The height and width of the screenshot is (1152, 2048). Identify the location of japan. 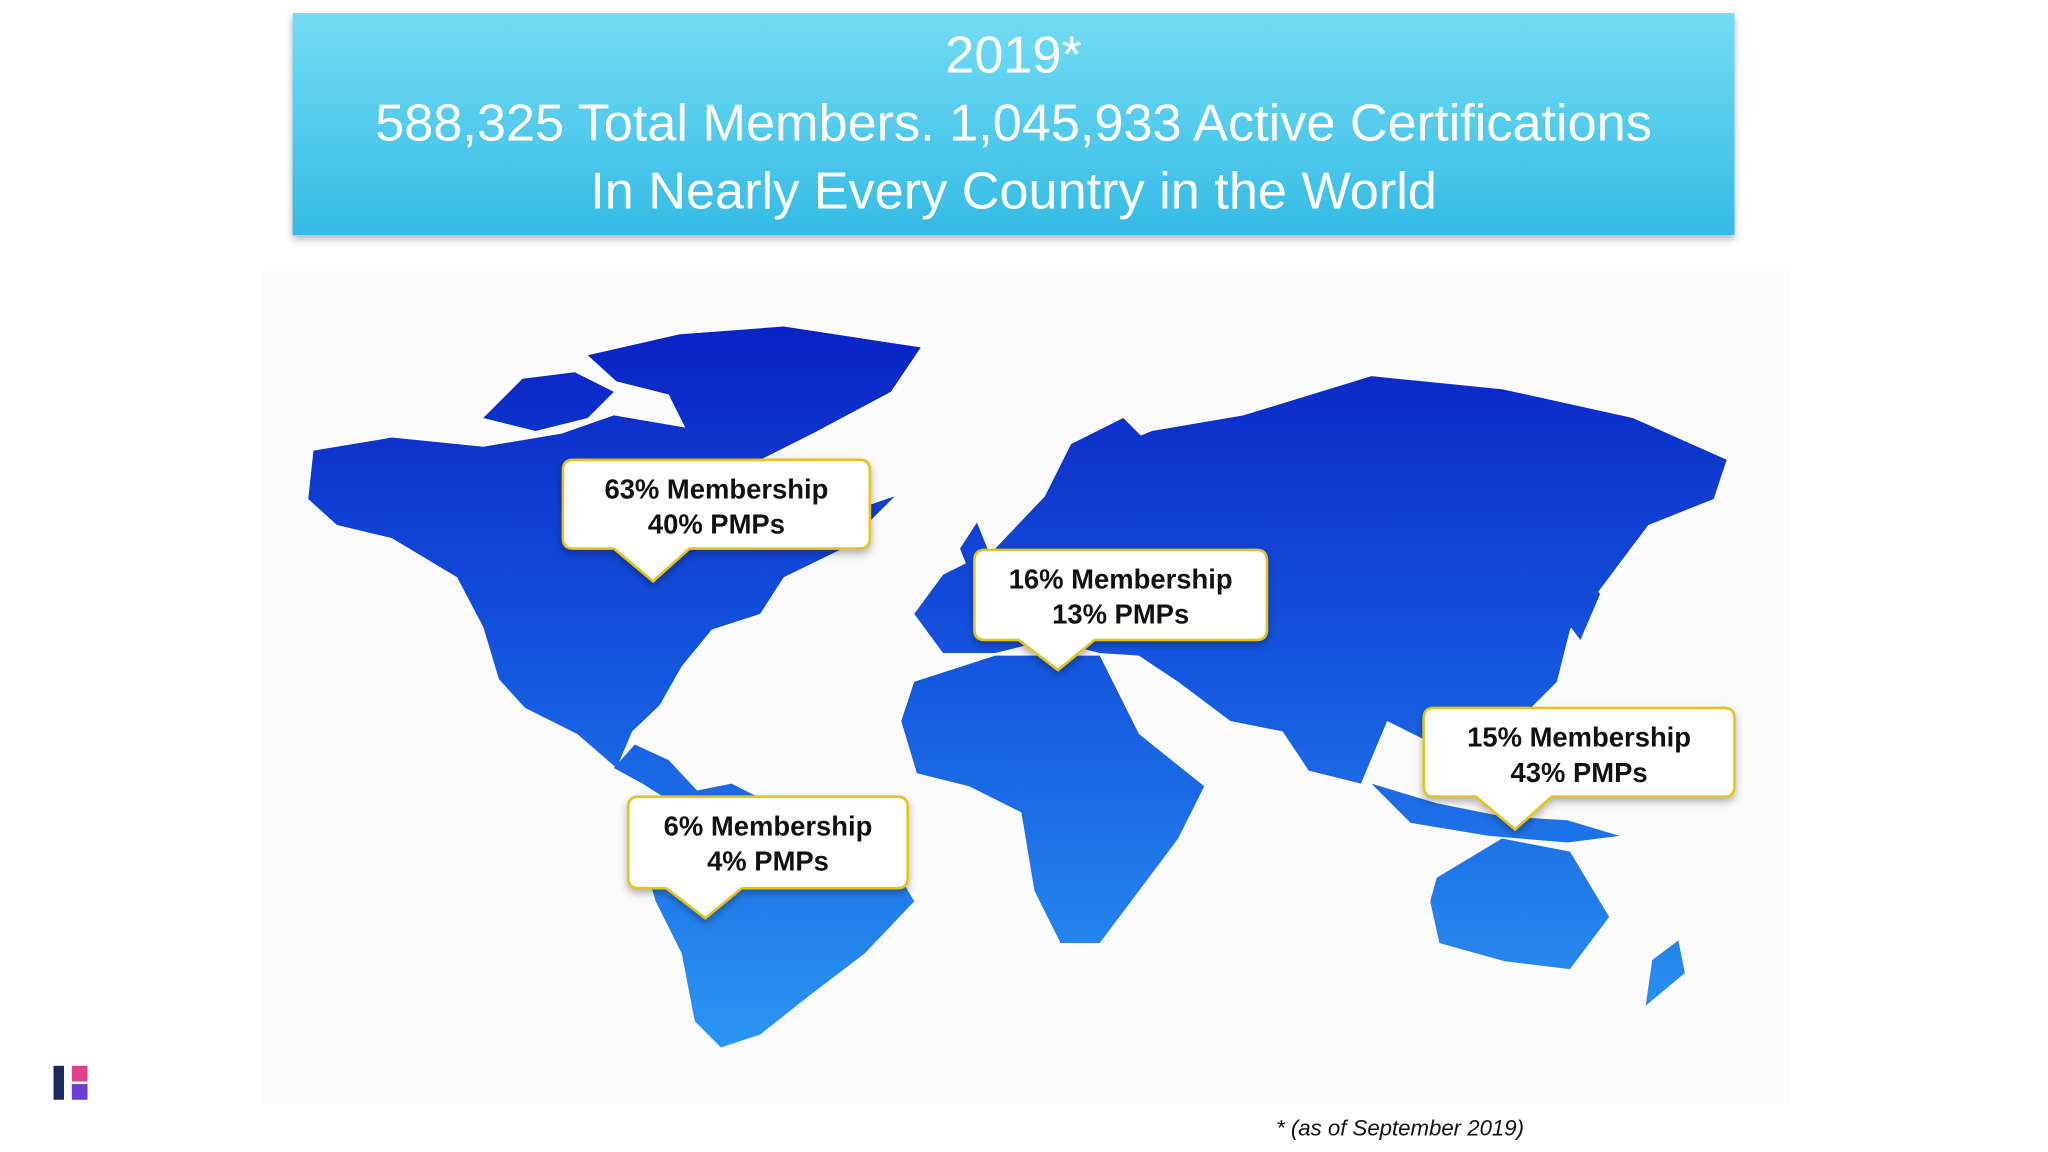
(1580, 607).